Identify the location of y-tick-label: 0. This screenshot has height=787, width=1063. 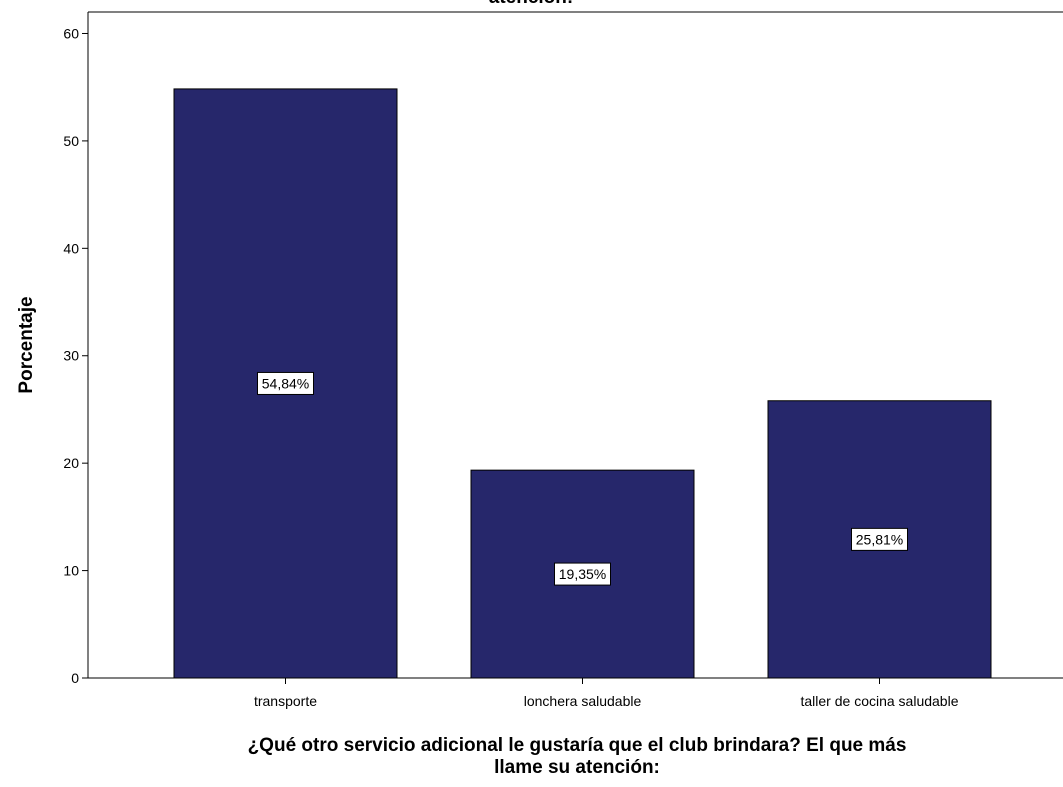
(75, 678).